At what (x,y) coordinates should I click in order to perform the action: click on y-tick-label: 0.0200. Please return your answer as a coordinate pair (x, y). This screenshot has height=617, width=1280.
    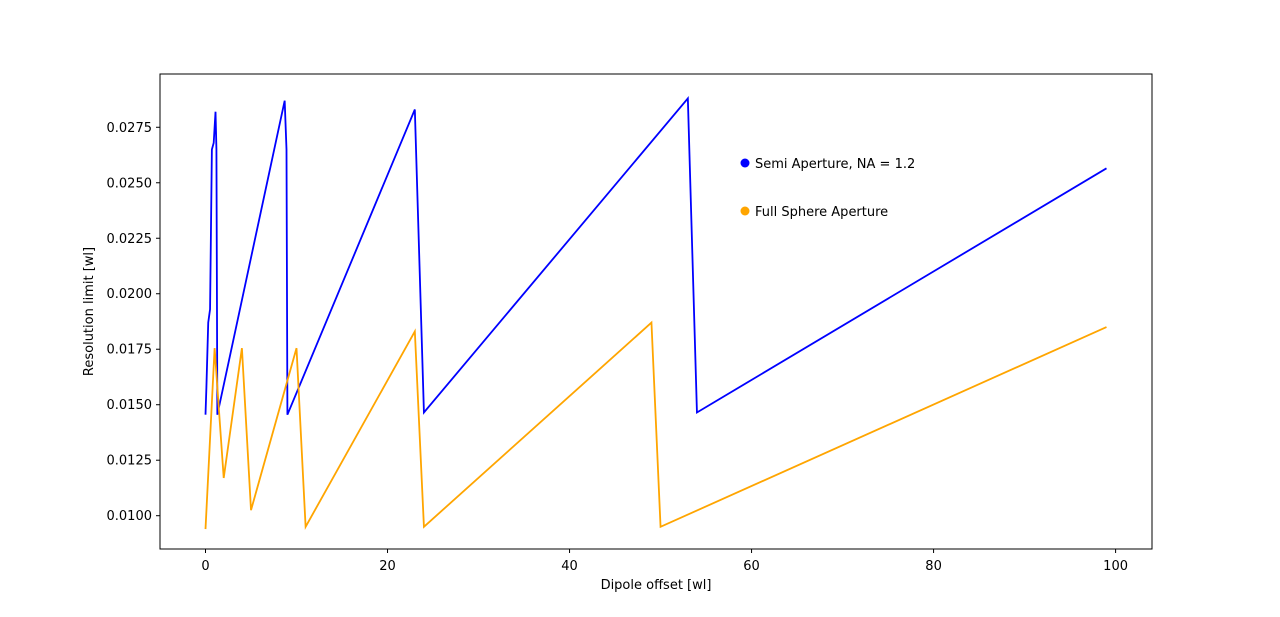
    Looking at the image, I should click on (130, 294).